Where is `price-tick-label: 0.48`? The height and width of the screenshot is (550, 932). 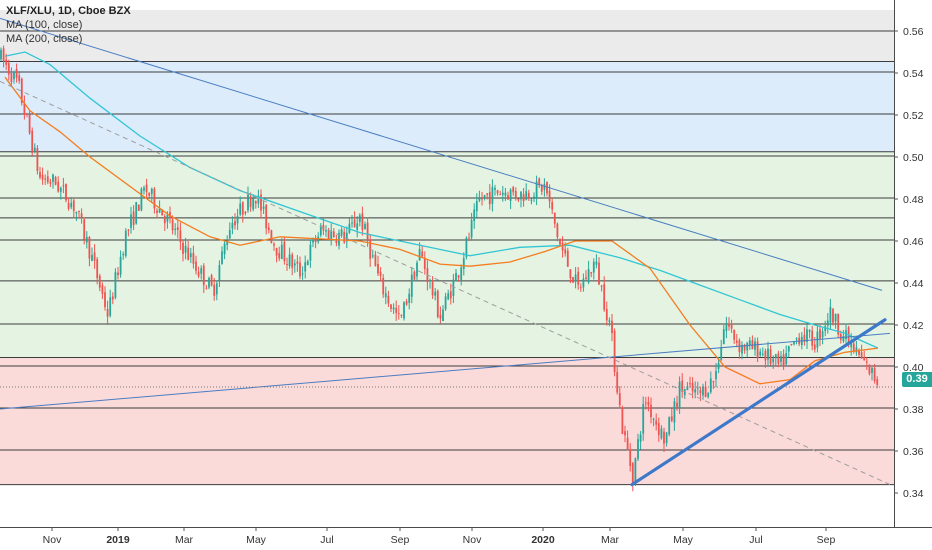
price-tick-label: 0.48 is located at coordinates (913, 200).